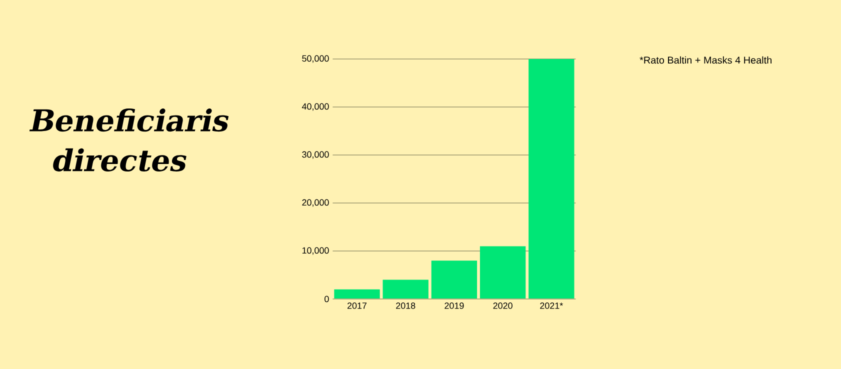 The width and height of the screenshot is (841, 369). I want to click on text: Beneficiaris directes, so click(129, 140).